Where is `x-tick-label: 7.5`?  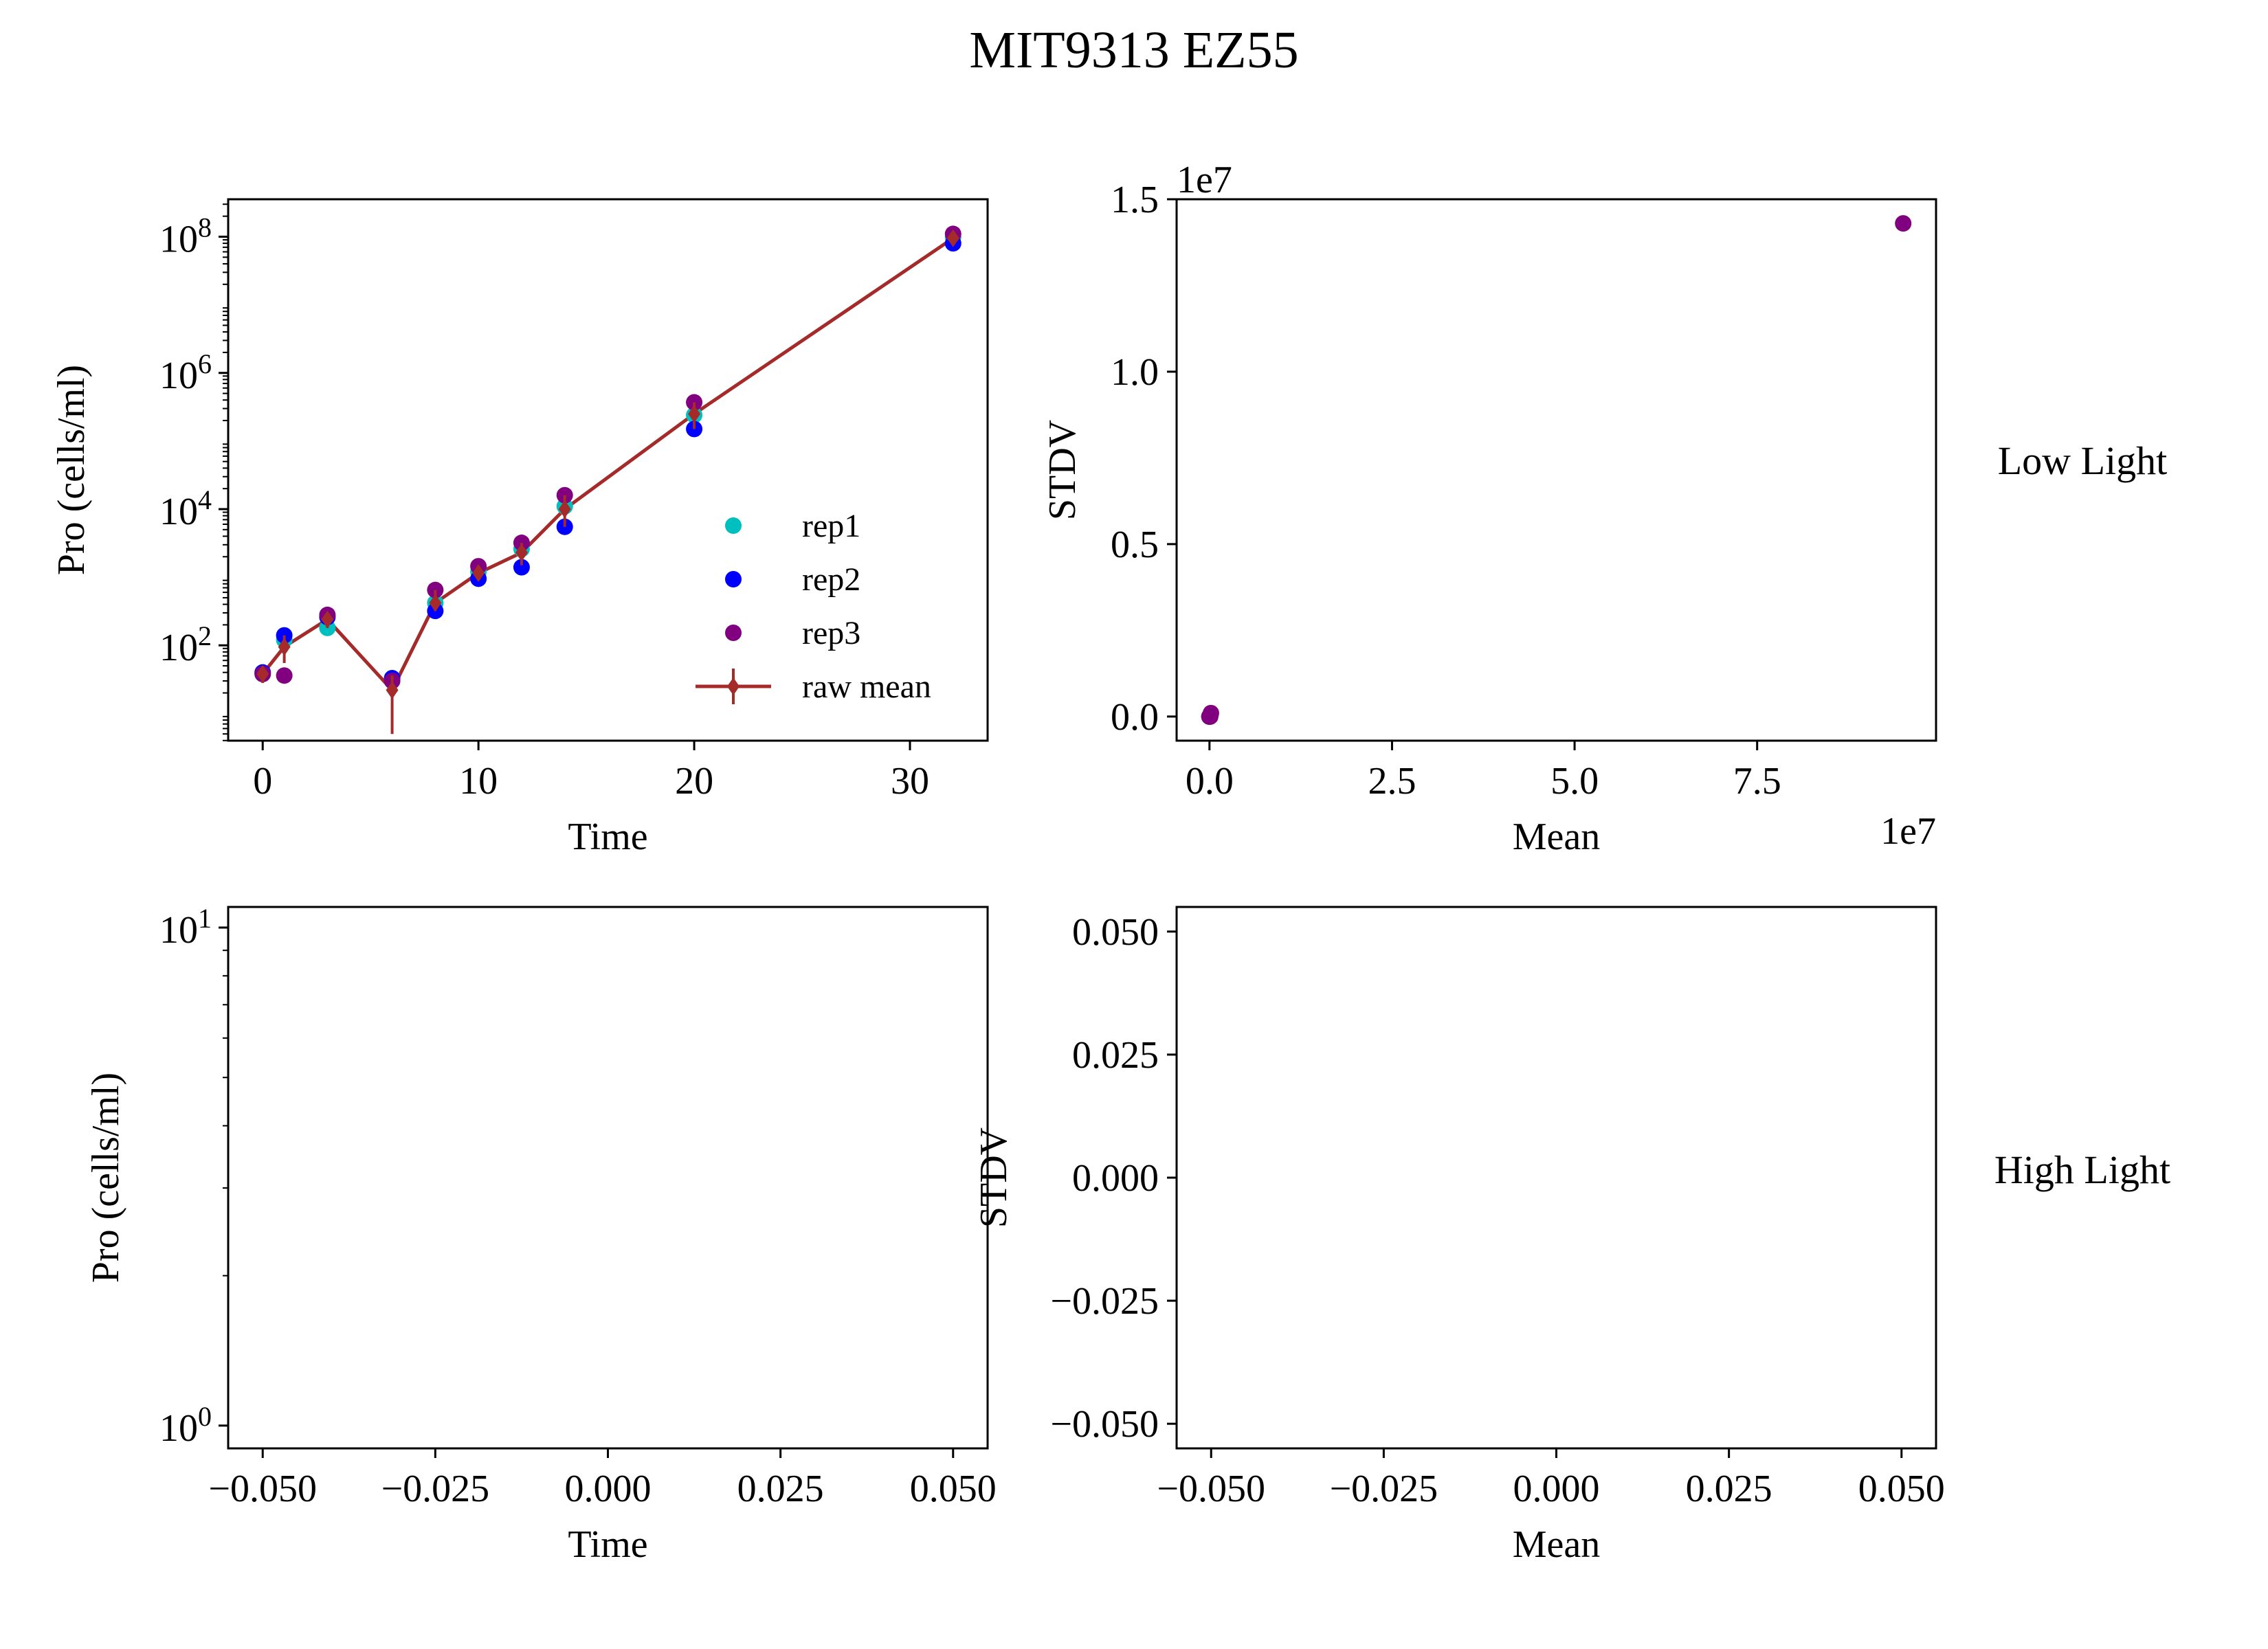
x-tick-label: 7.5 is located at coordinates (1757, 781).